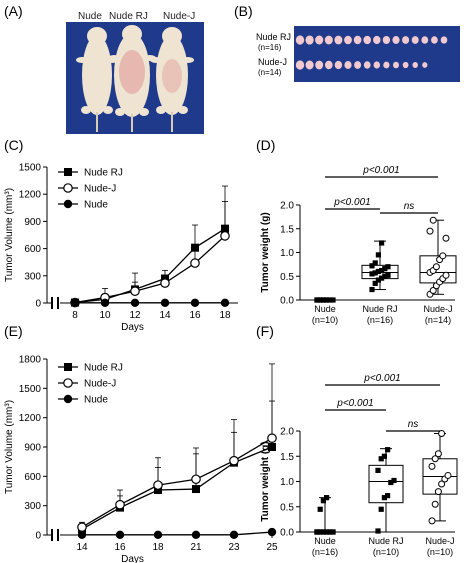 This screenshot has width=474, height=563. I want to click on x-tick-label: 10, so click(105, 315).